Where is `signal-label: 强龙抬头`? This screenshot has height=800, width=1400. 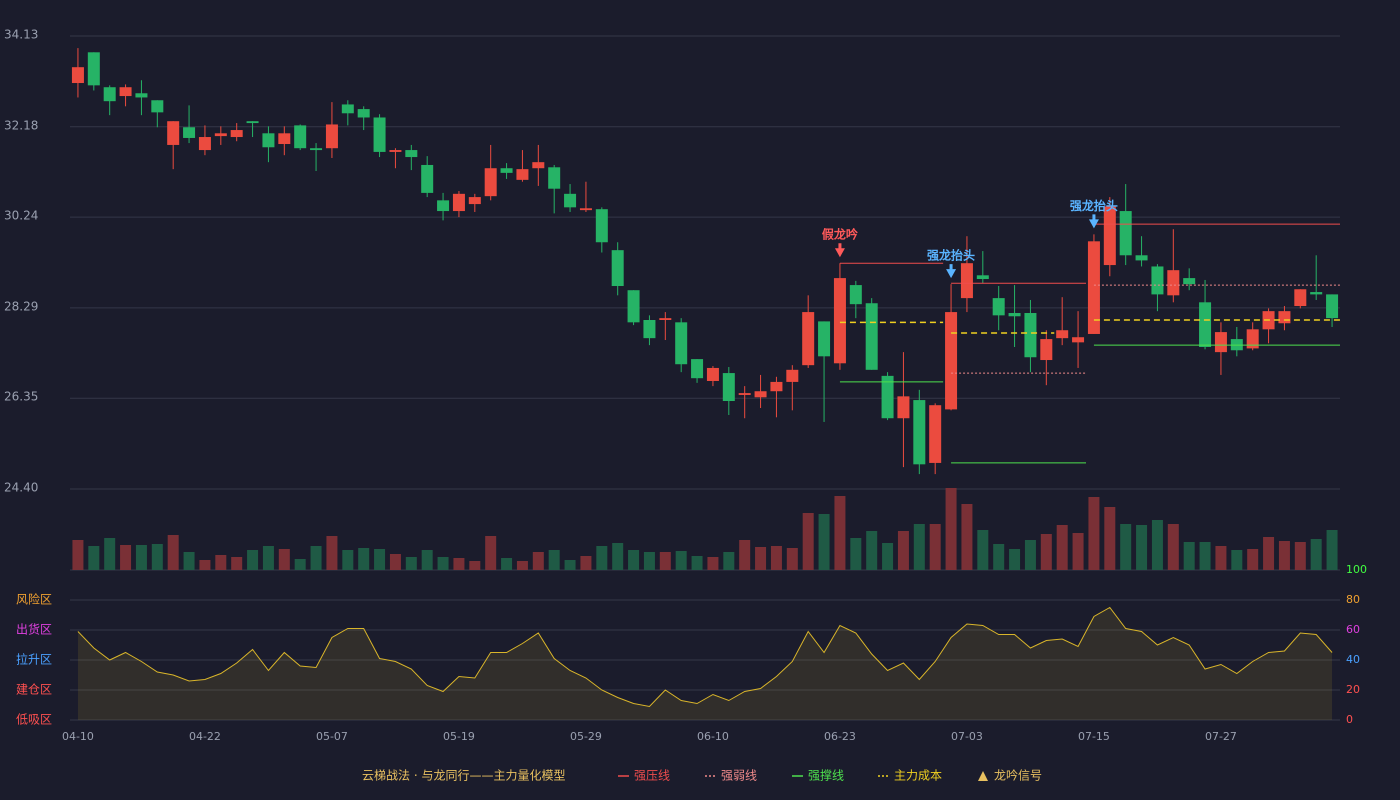
signal-label: 强龙抬头 is located at coordinates (951, 255).